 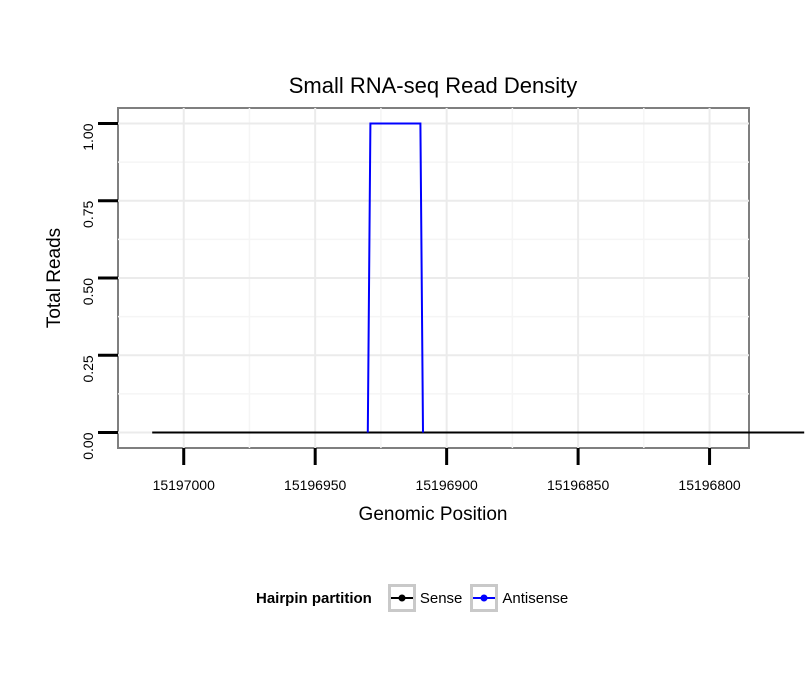 I want to click on legend: Hairpin partition Sense Antisense, so click(x=416, y=598).